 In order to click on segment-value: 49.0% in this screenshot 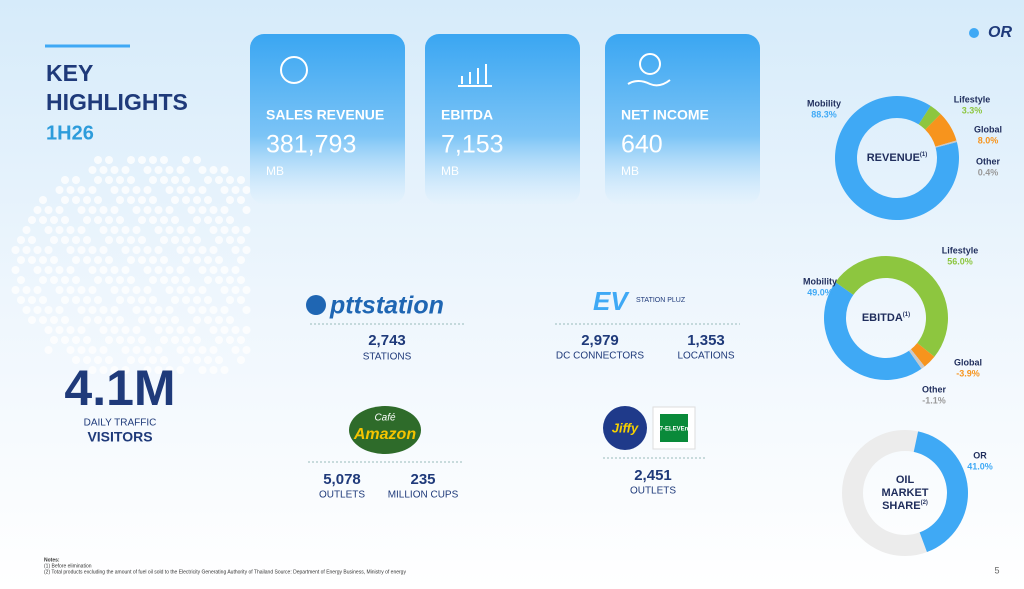, I will do `click(820, 292)`.